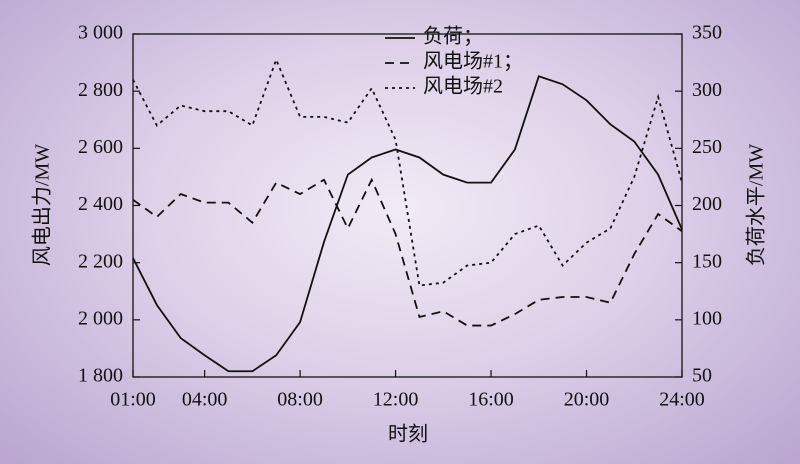 This screenshot has height=464, width=800. Describe the element at coordinates (100, 318) in the screenshot. I see `y-tick-label: 2 000` at that location.